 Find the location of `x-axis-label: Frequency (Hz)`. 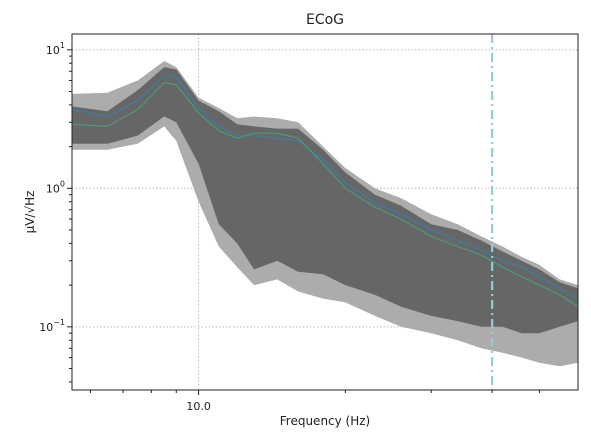

x-axis-label: Frequency (Hz) is located at coordinates (325, 421).